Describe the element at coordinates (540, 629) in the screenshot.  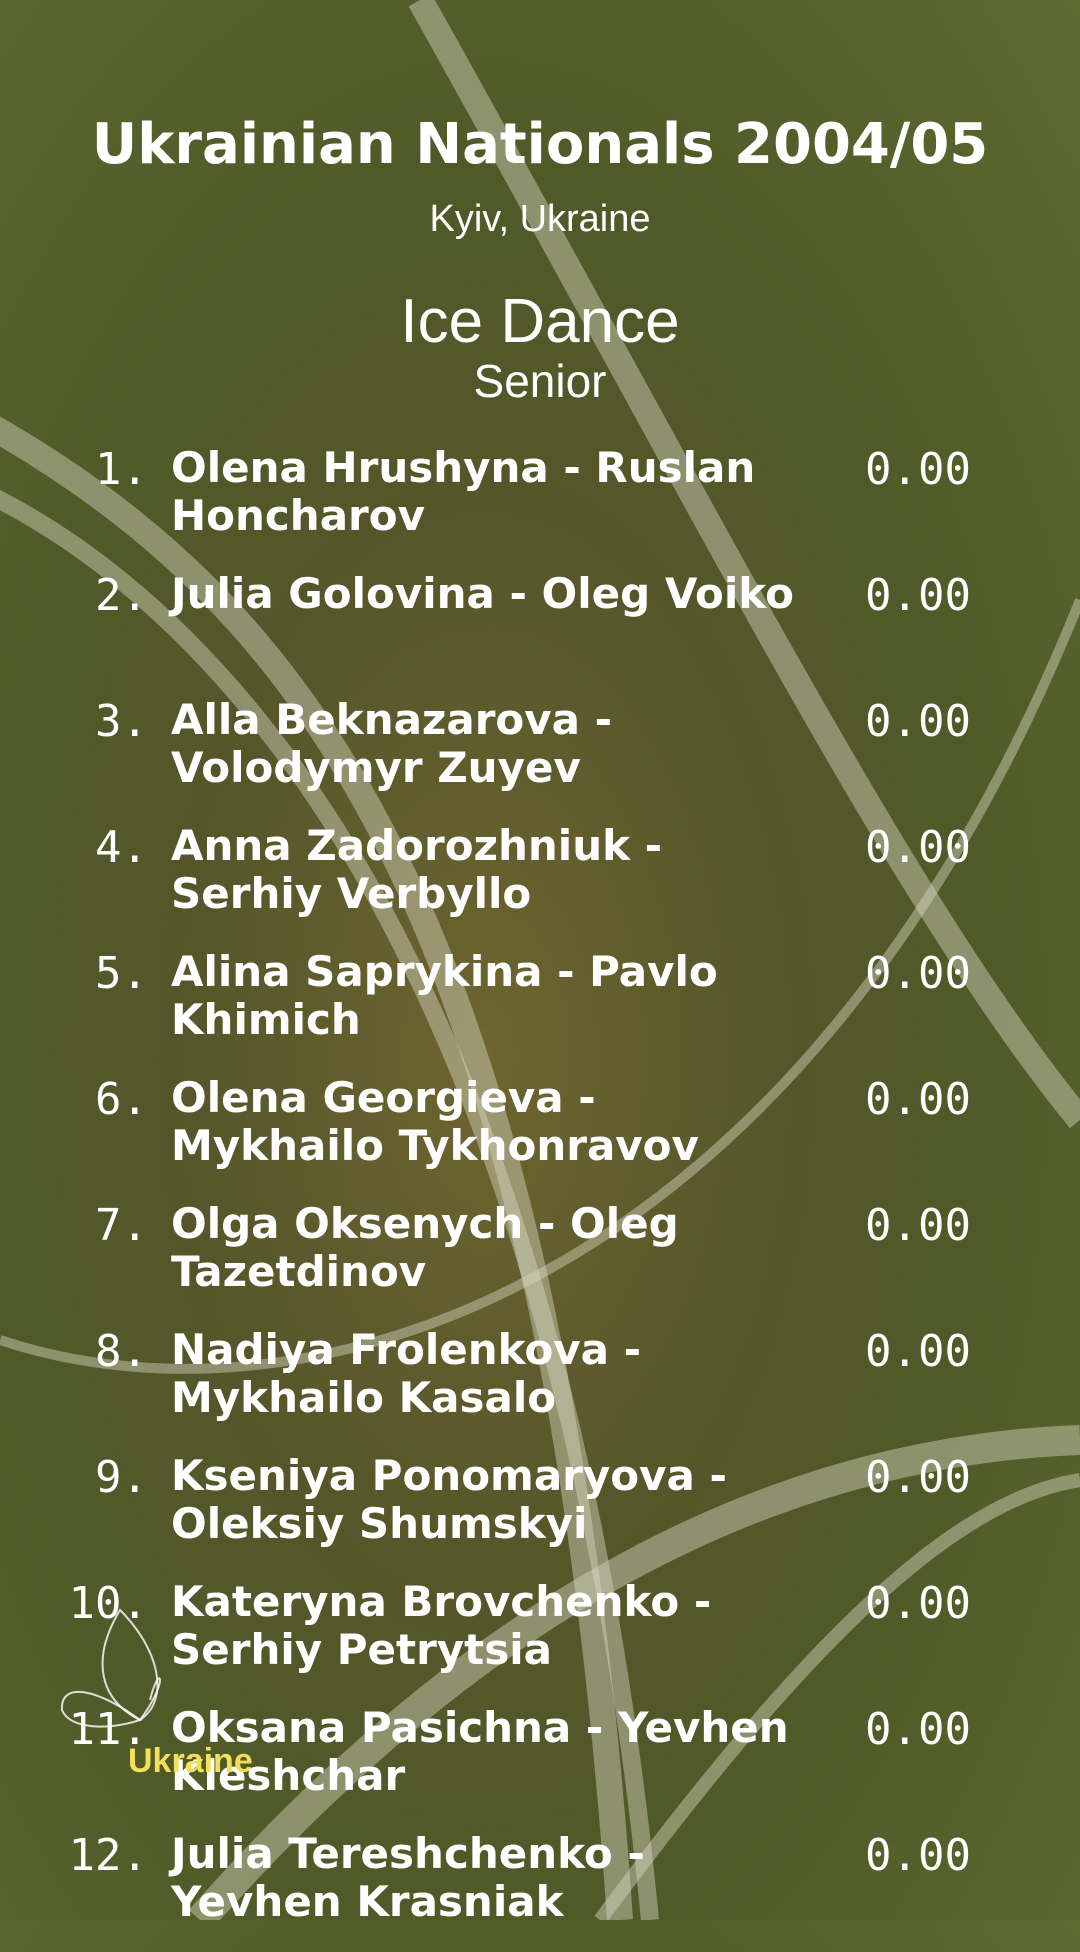
I see `result-row: 2. Julia Golovina - Oleg Voiko 0.00` at that location.